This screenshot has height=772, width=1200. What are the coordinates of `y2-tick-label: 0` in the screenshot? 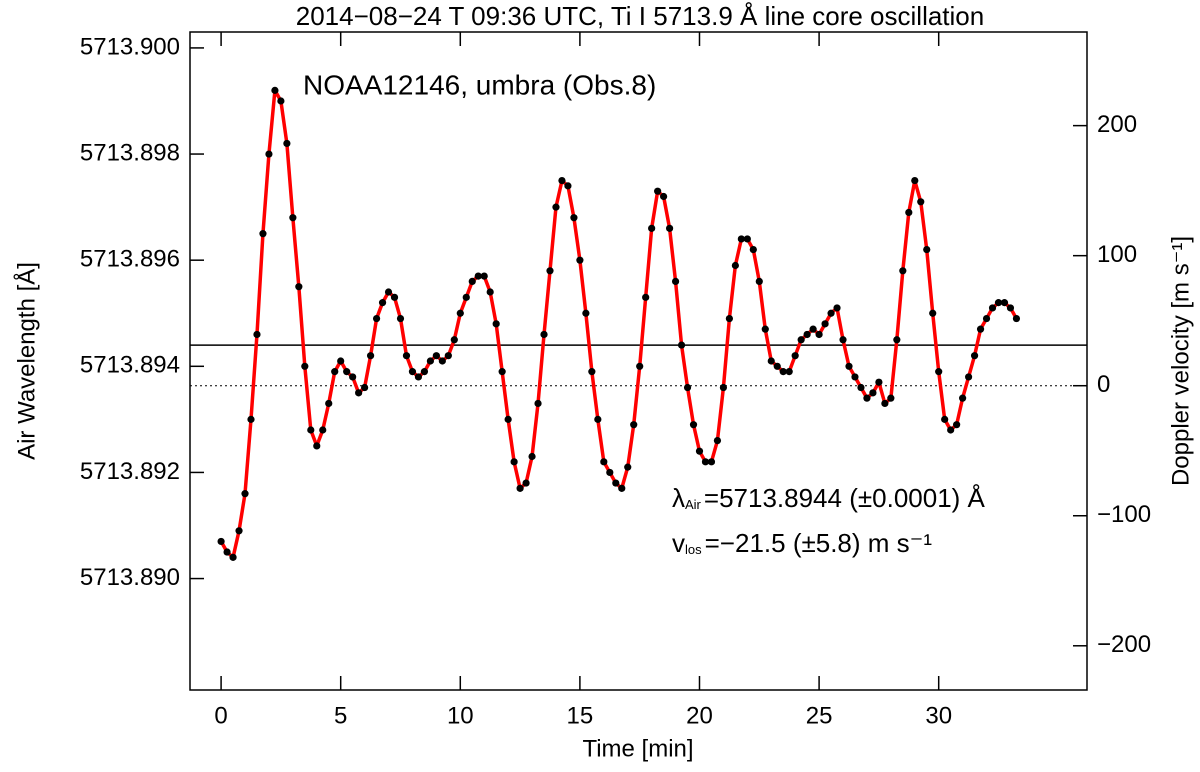 It's located at (1103, 384).